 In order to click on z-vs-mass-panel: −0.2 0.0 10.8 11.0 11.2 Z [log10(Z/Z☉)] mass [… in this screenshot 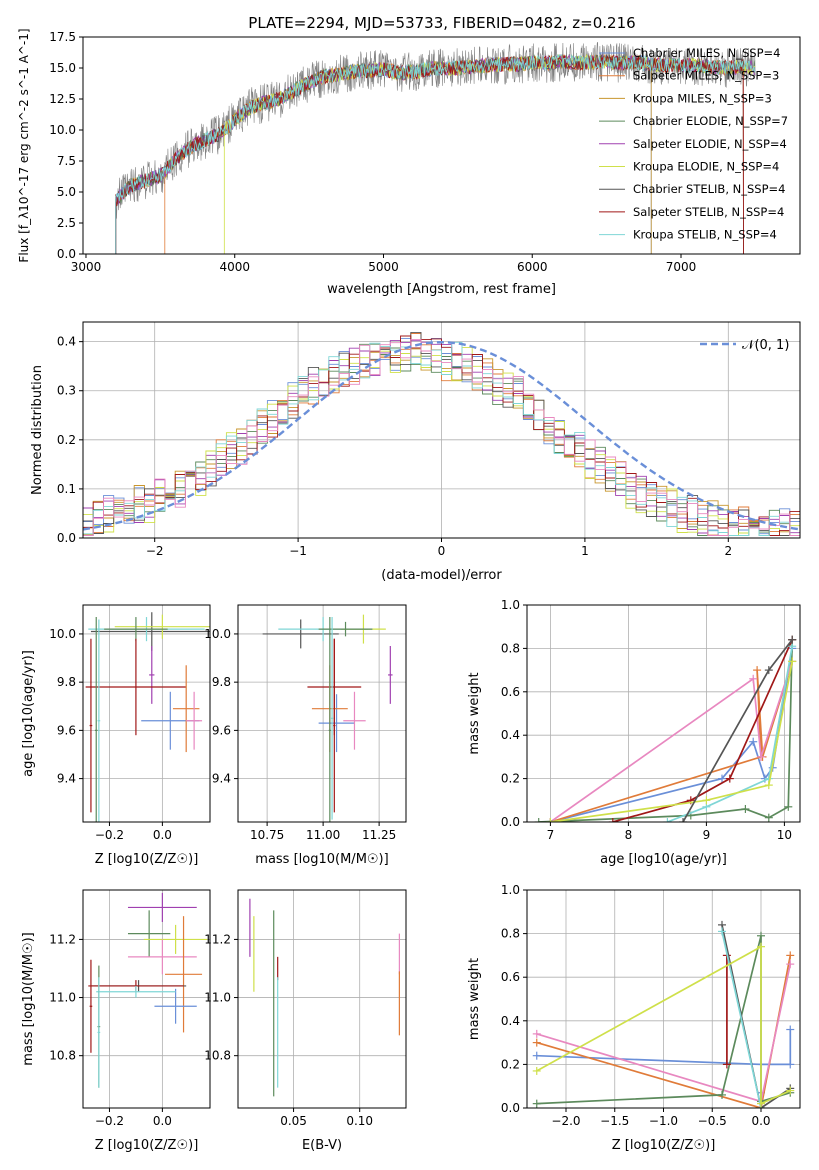, I will do `click(116, 1021)`.